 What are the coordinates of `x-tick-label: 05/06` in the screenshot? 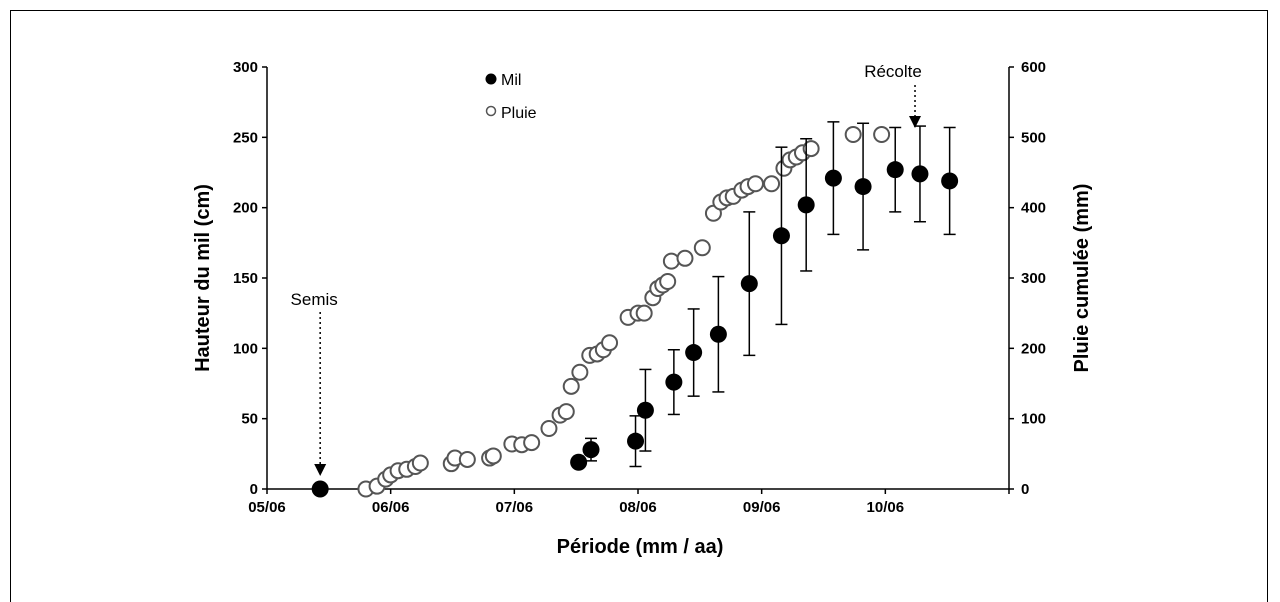 It's located at (267, 507).